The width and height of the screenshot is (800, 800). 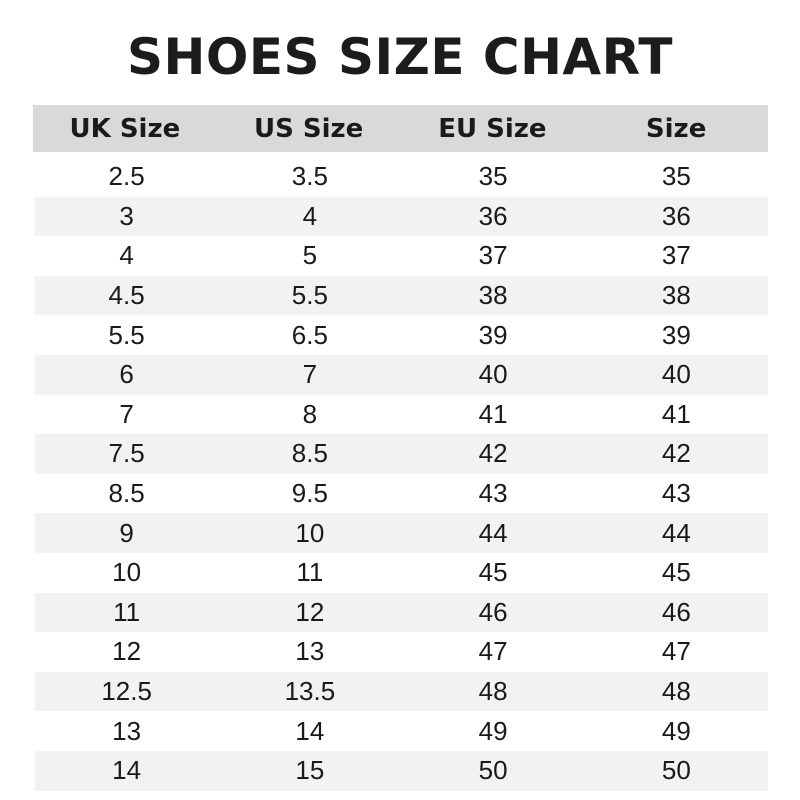 What do you see at coordinates (126, 255) in the screenshot?
I see `cell-uk-size: 4` at bounding box center [126, 255].